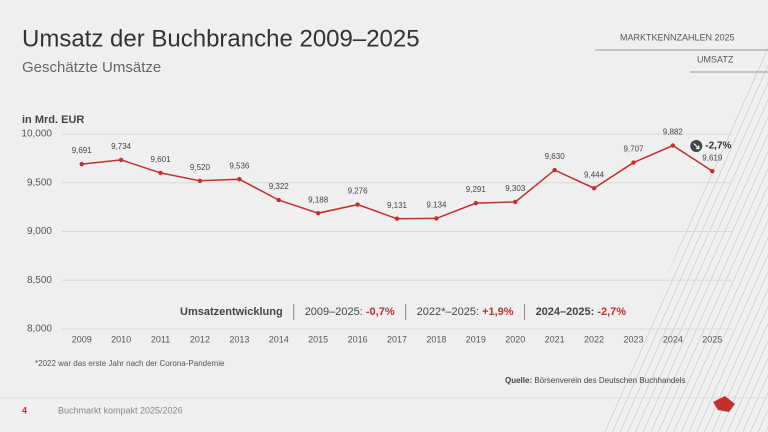 The image size is (768, 432). Describe the element at coordinates (476, 339) in the screenshot. I see `x-tick-label: 2019` at that location.